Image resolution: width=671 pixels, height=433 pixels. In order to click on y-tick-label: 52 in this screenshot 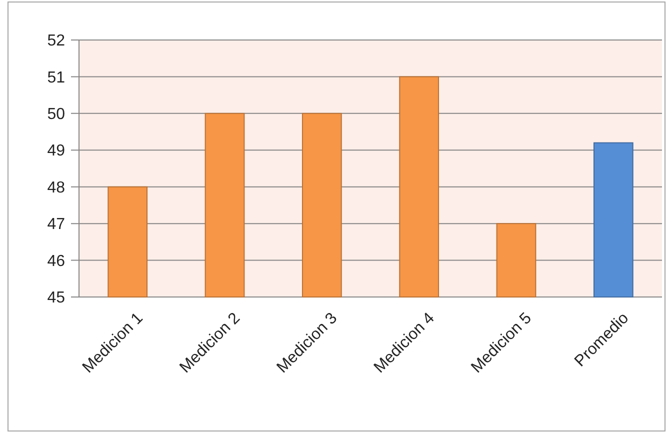, I will do `click(56, 41)`.